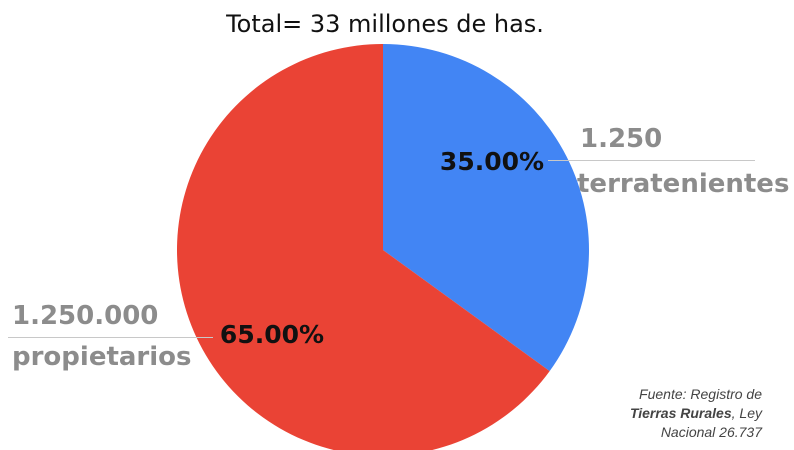  Describe the element at coordinates (621, 139) in the screenshot. I see `terratenientes-count-label: 1.250` at that location.